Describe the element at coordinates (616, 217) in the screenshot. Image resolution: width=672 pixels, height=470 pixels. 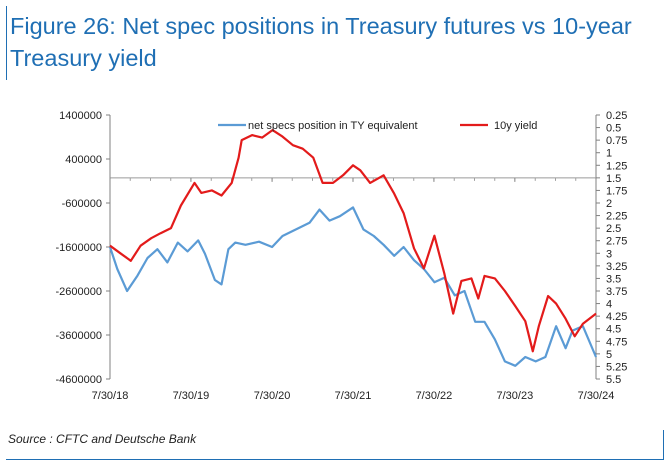
I see `right-tick-label: 2.25` at that location.